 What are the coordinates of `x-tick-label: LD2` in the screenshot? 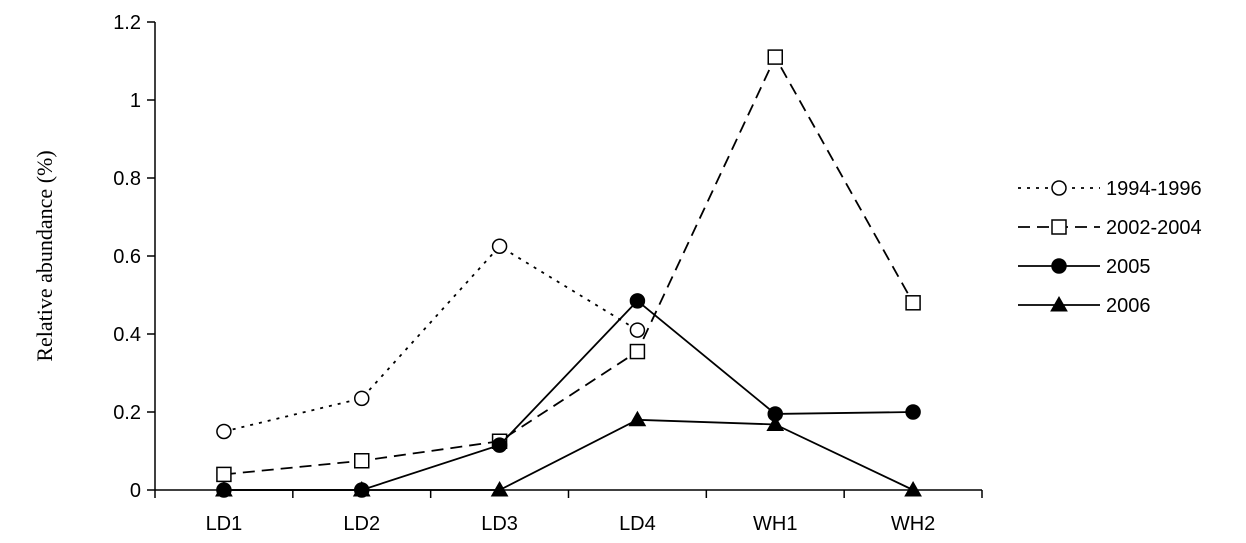 It's located at (361, 524).